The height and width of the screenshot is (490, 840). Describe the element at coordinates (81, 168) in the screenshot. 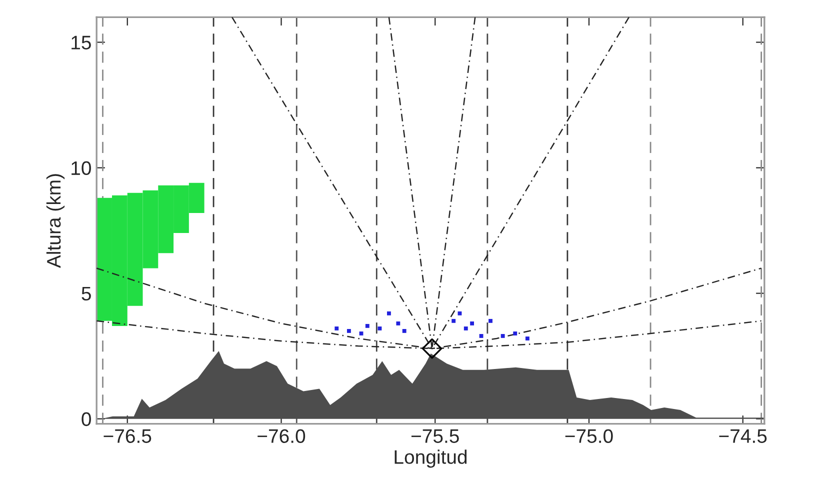

I see `y-tick-label: 10` at that location.